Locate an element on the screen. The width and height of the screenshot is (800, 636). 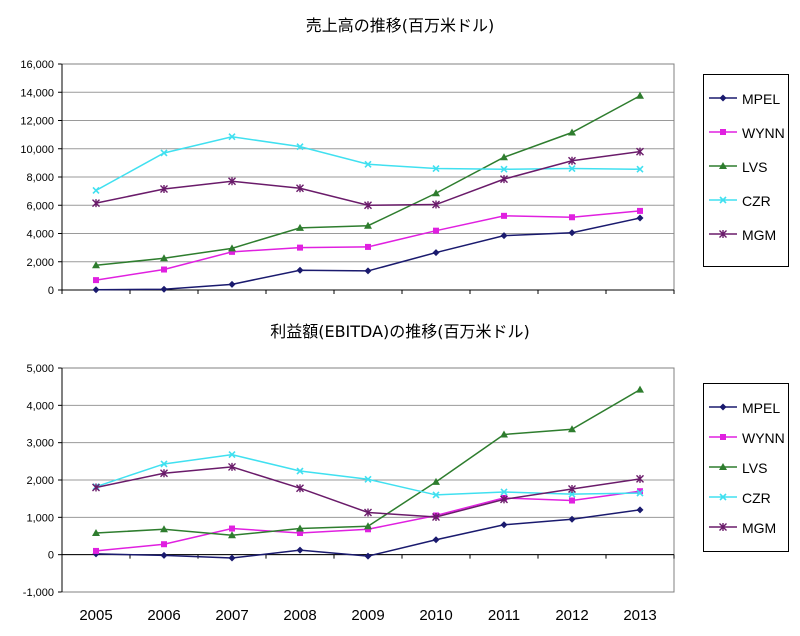
x-tick-label: 2010 is located at coordinates (435, 615).